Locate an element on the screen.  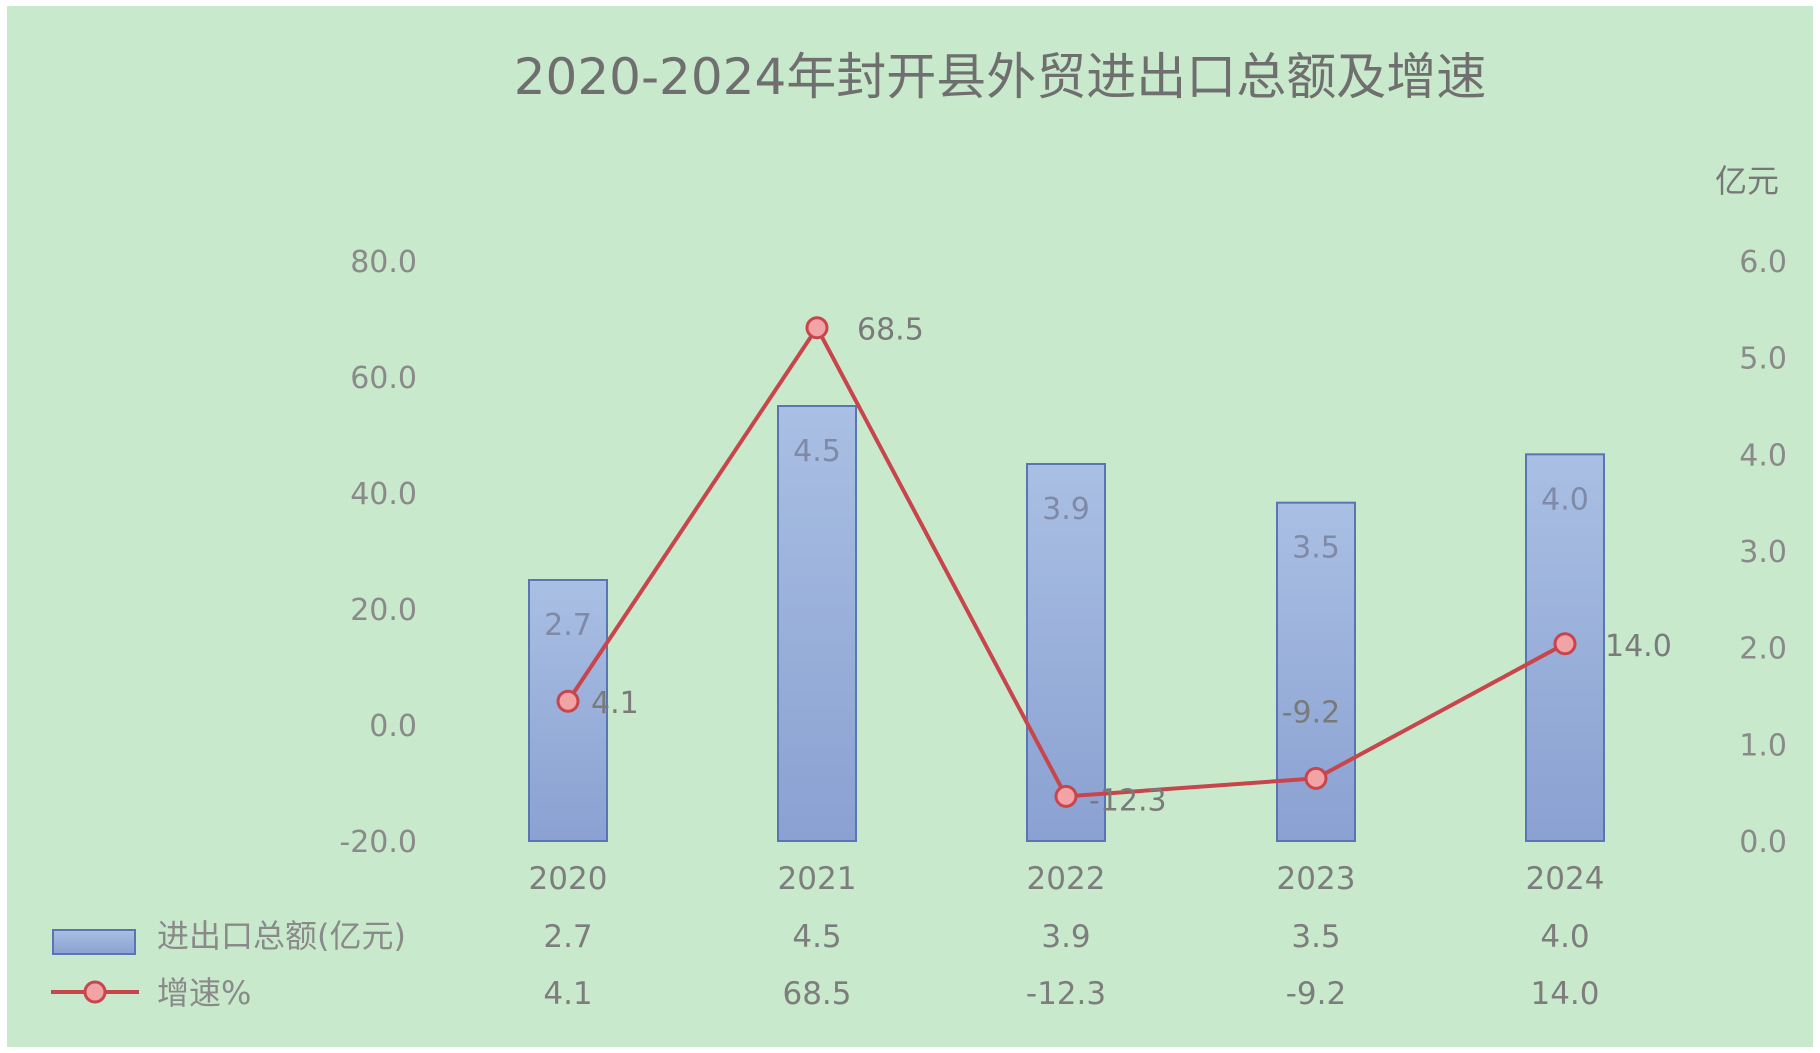
data-table-cell: -12.3 is located at coordinates (1066, 994).